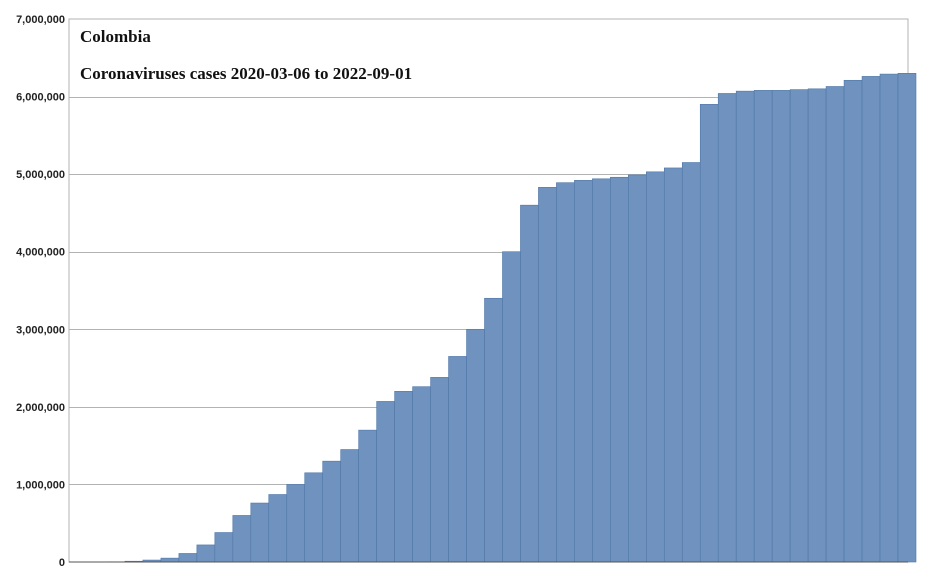  I want to click on y-tick-label: 6,000,000, so click(40, 98).